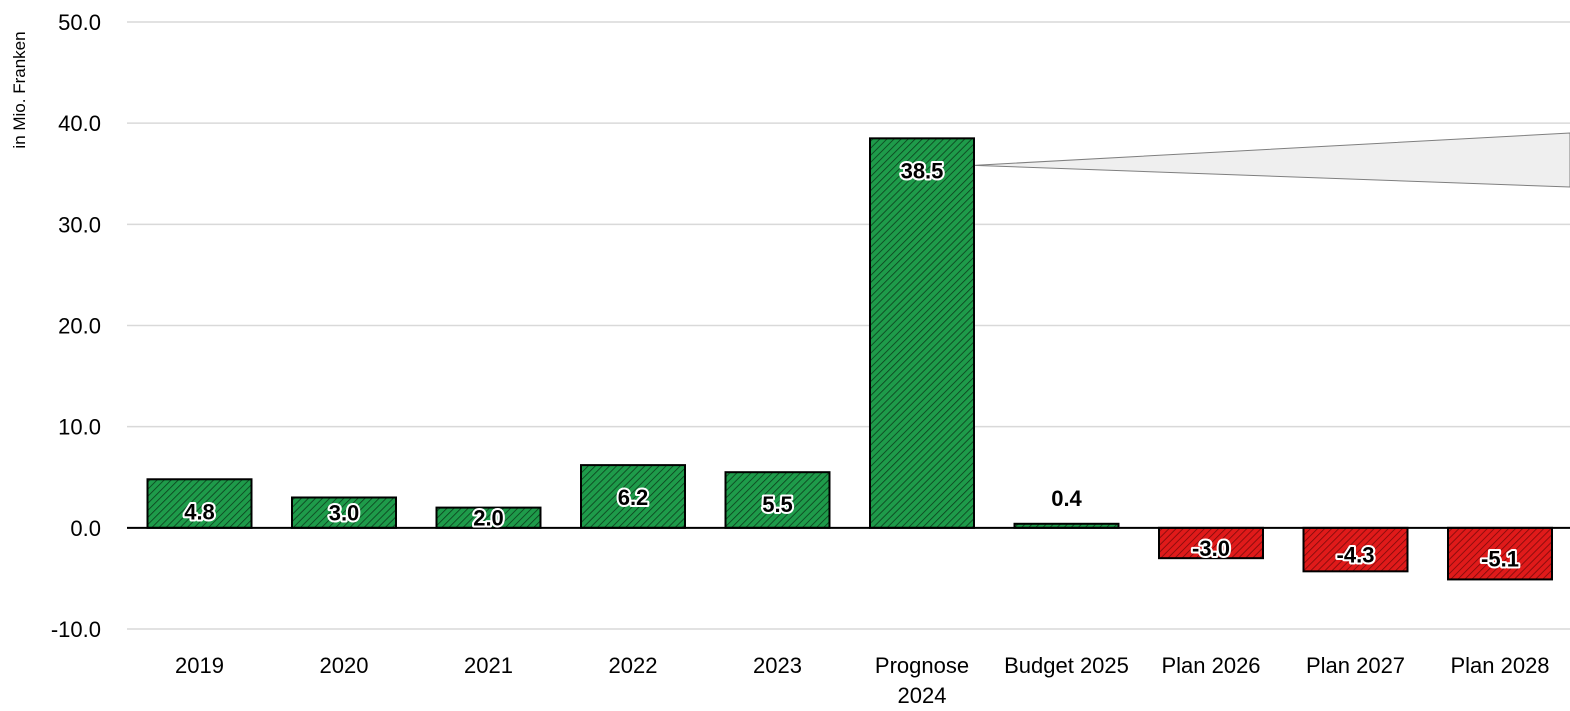 This screenshot has width=1570, height=711. What do you see at coordinates (777, 665) in the screenshot?
I see `x-tick-label: 2023` at bounding box center [777, 665].